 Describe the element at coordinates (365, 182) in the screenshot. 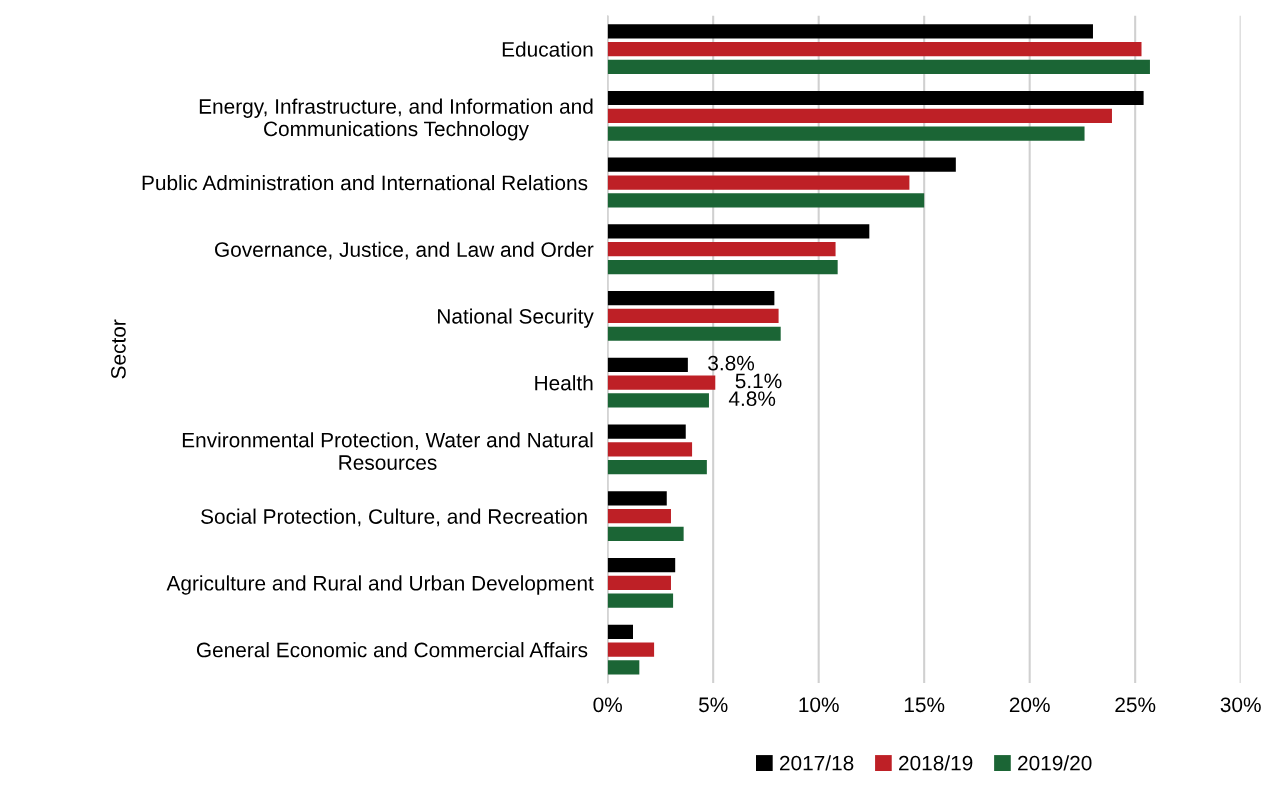

I see `y-tick-label: Public Administration and International Relations` at that location.